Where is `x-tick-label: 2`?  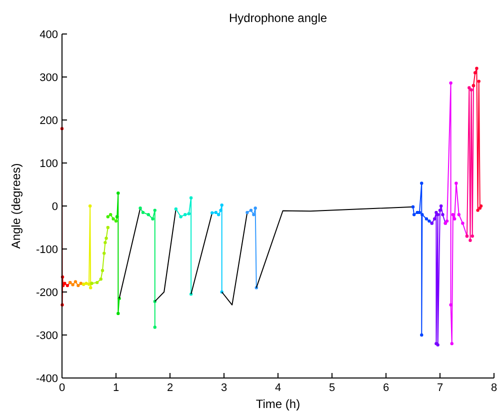
x-tick-label: 2 is located at coordinates (170, 388).